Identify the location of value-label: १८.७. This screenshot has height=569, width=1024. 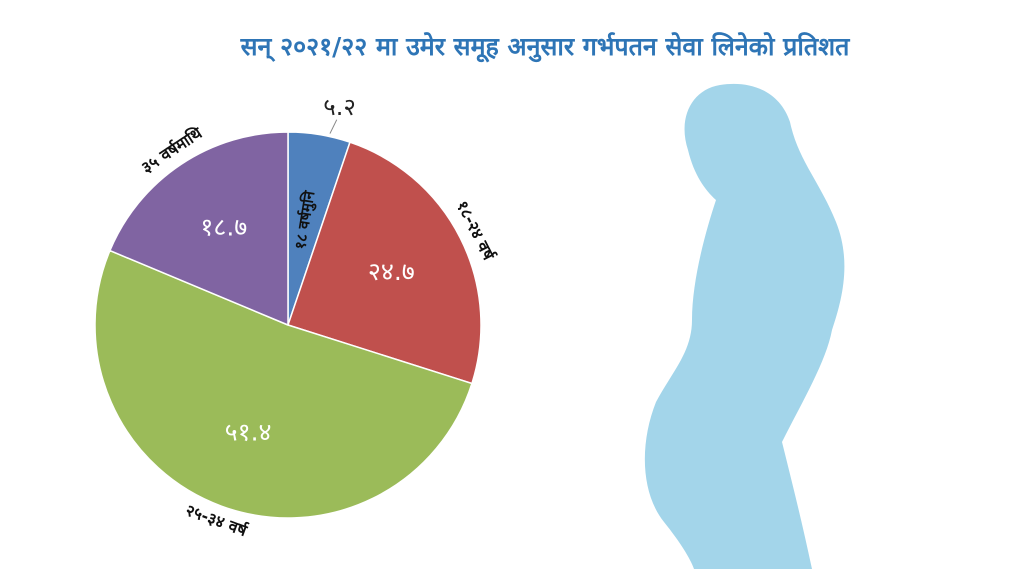
(223, 227).